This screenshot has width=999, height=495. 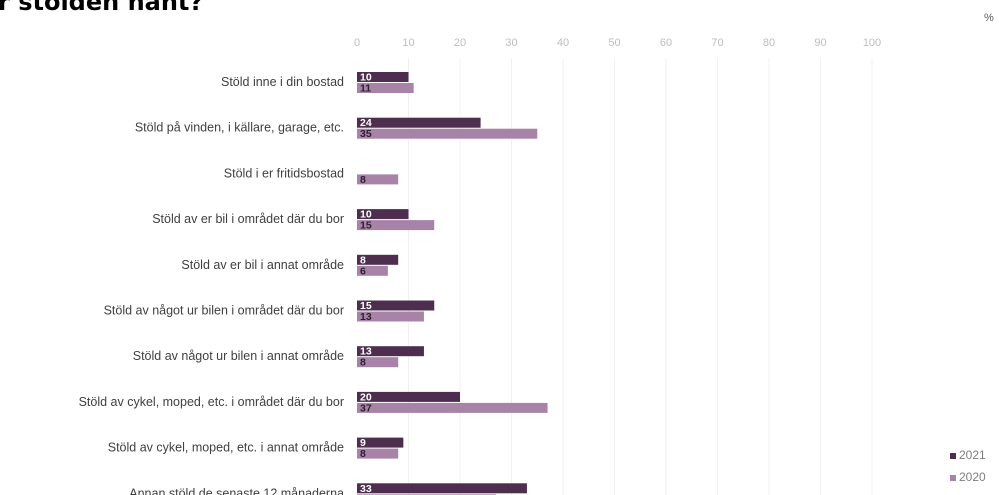 I want to click on category-label: Stöld av något ur bilen i annat område, so click(x=238, y=356).